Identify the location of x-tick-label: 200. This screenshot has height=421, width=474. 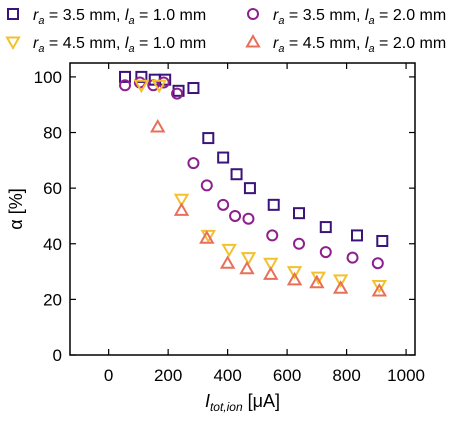
(168, 375).